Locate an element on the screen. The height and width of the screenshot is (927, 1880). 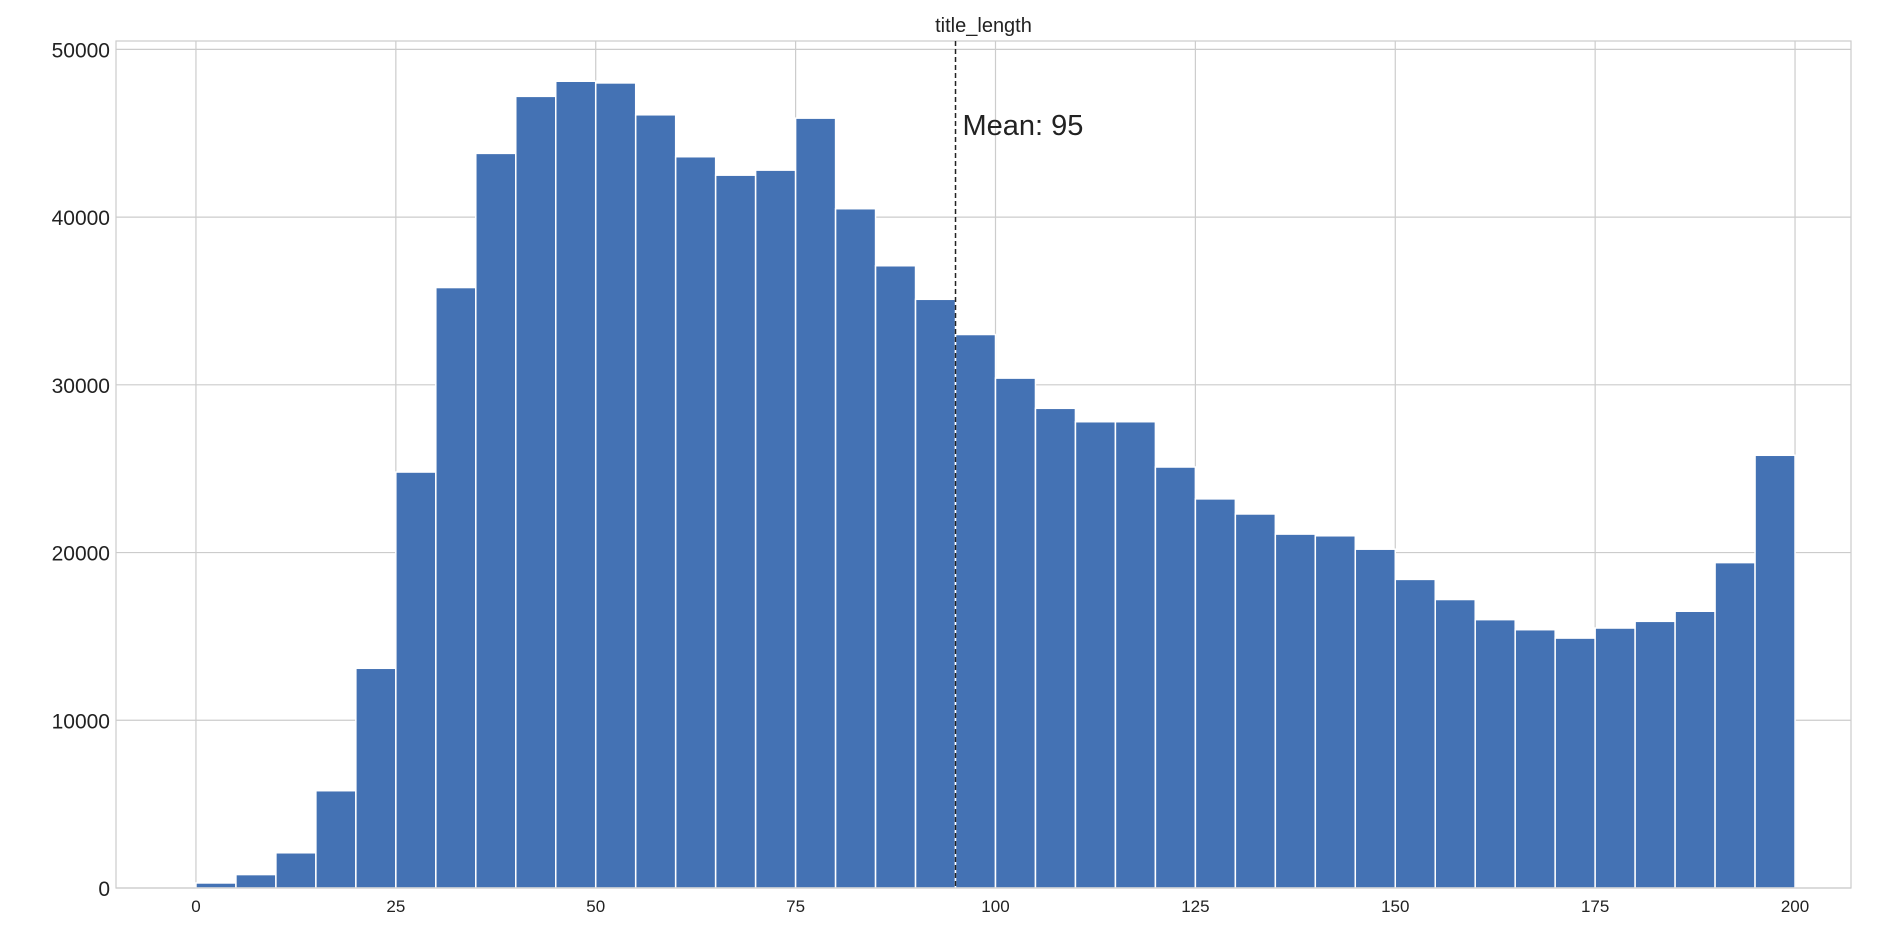
x-axis-ticks: 0 25 50 75 100 125 150 175 200 is located at coordinates (1000, 906).